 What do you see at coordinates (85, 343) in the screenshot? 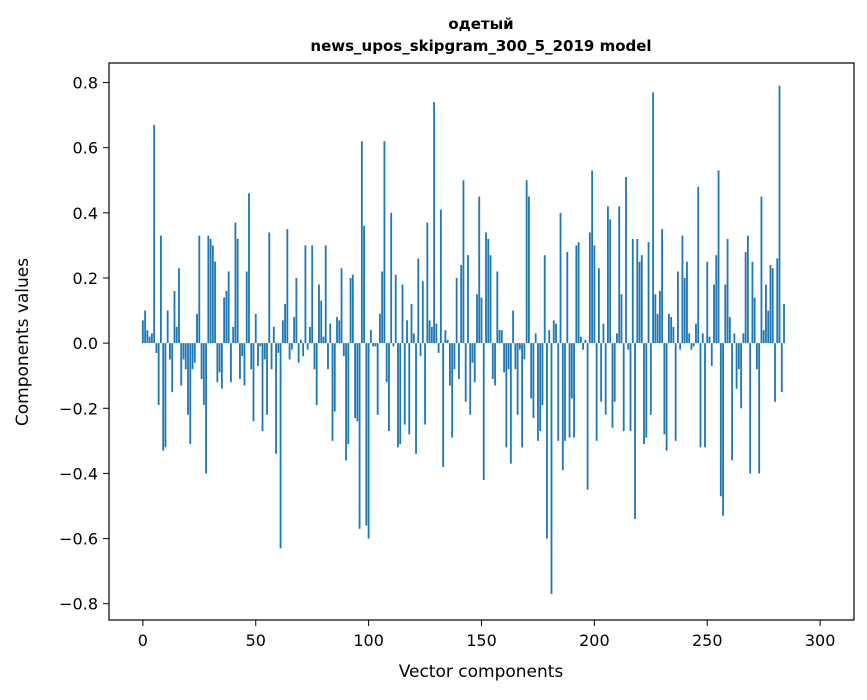
I see `y-tick-label: 0.0` at bounding box center [85, 343].